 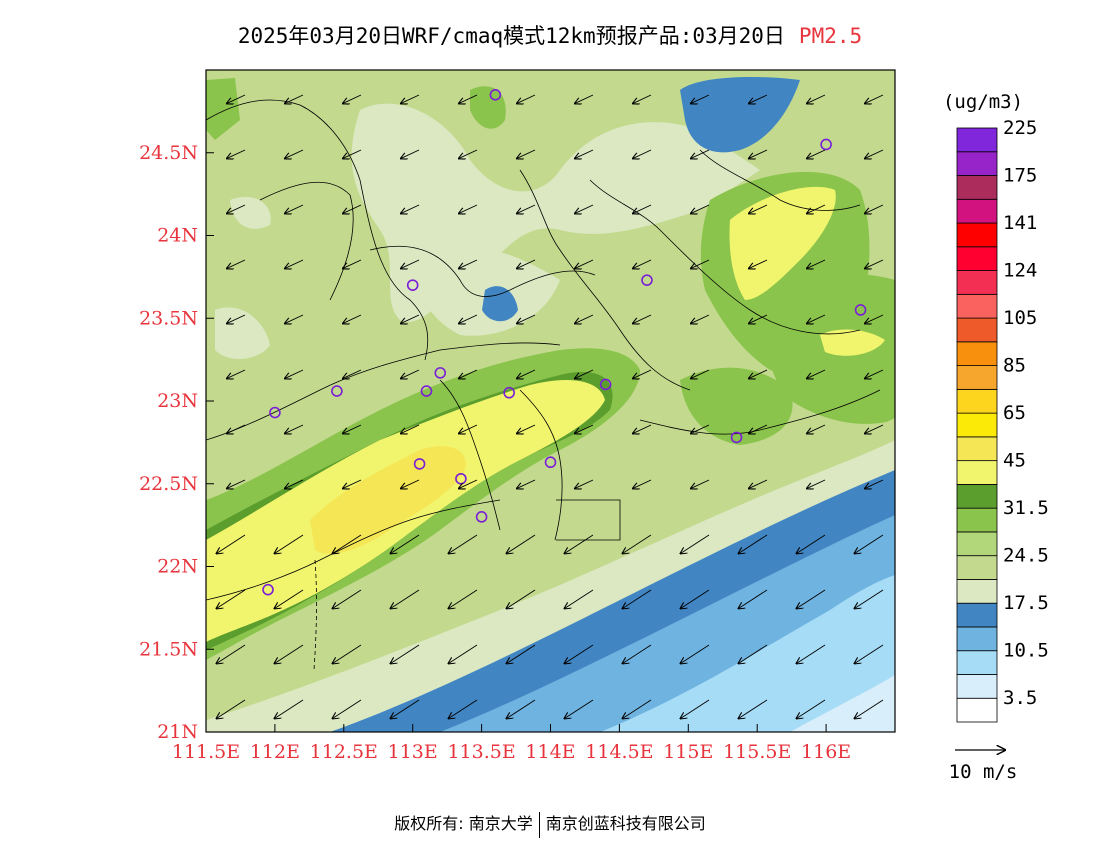 I want to click on colorbar-label: 141, so click(x=1020, y=223).